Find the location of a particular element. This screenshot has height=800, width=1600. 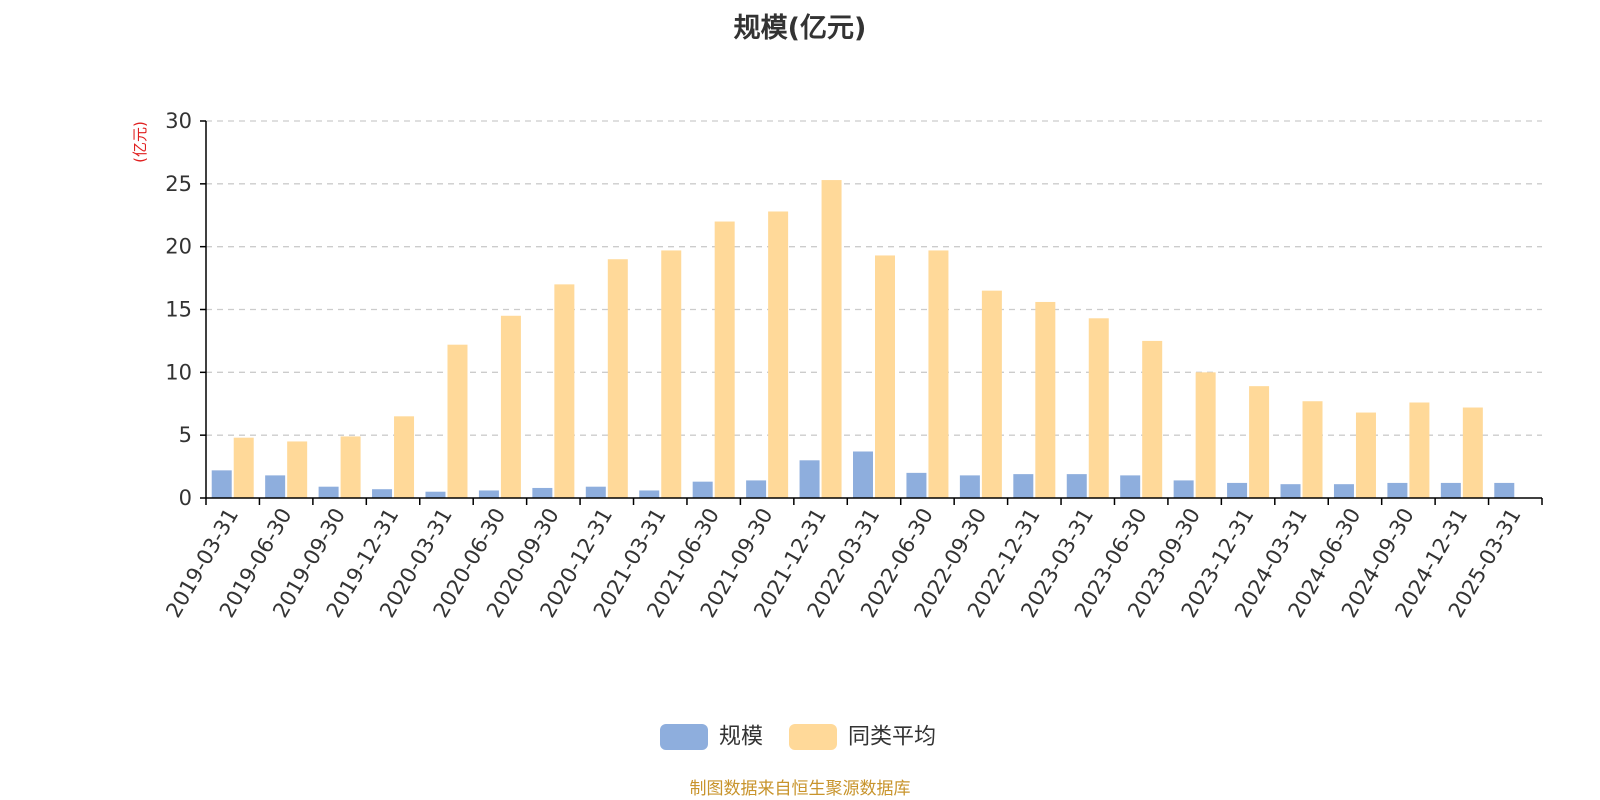

y-tick-label: 0 is located at coordinates (185, 498).